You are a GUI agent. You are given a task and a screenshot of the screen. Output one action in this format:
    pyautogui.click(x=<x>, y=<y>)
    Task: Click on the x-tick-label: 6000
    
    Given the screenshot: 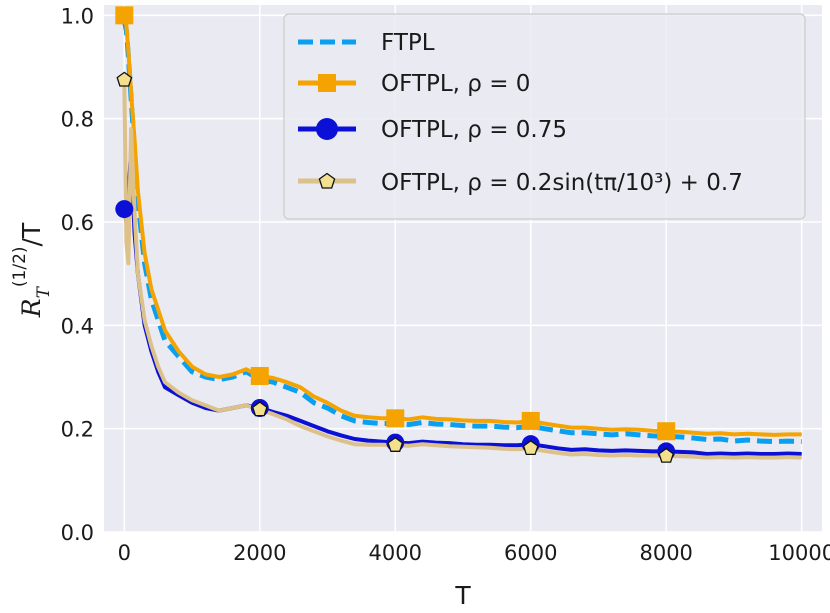 What is the action you would take?
    pyautogui.click(x=530, y=553)
    